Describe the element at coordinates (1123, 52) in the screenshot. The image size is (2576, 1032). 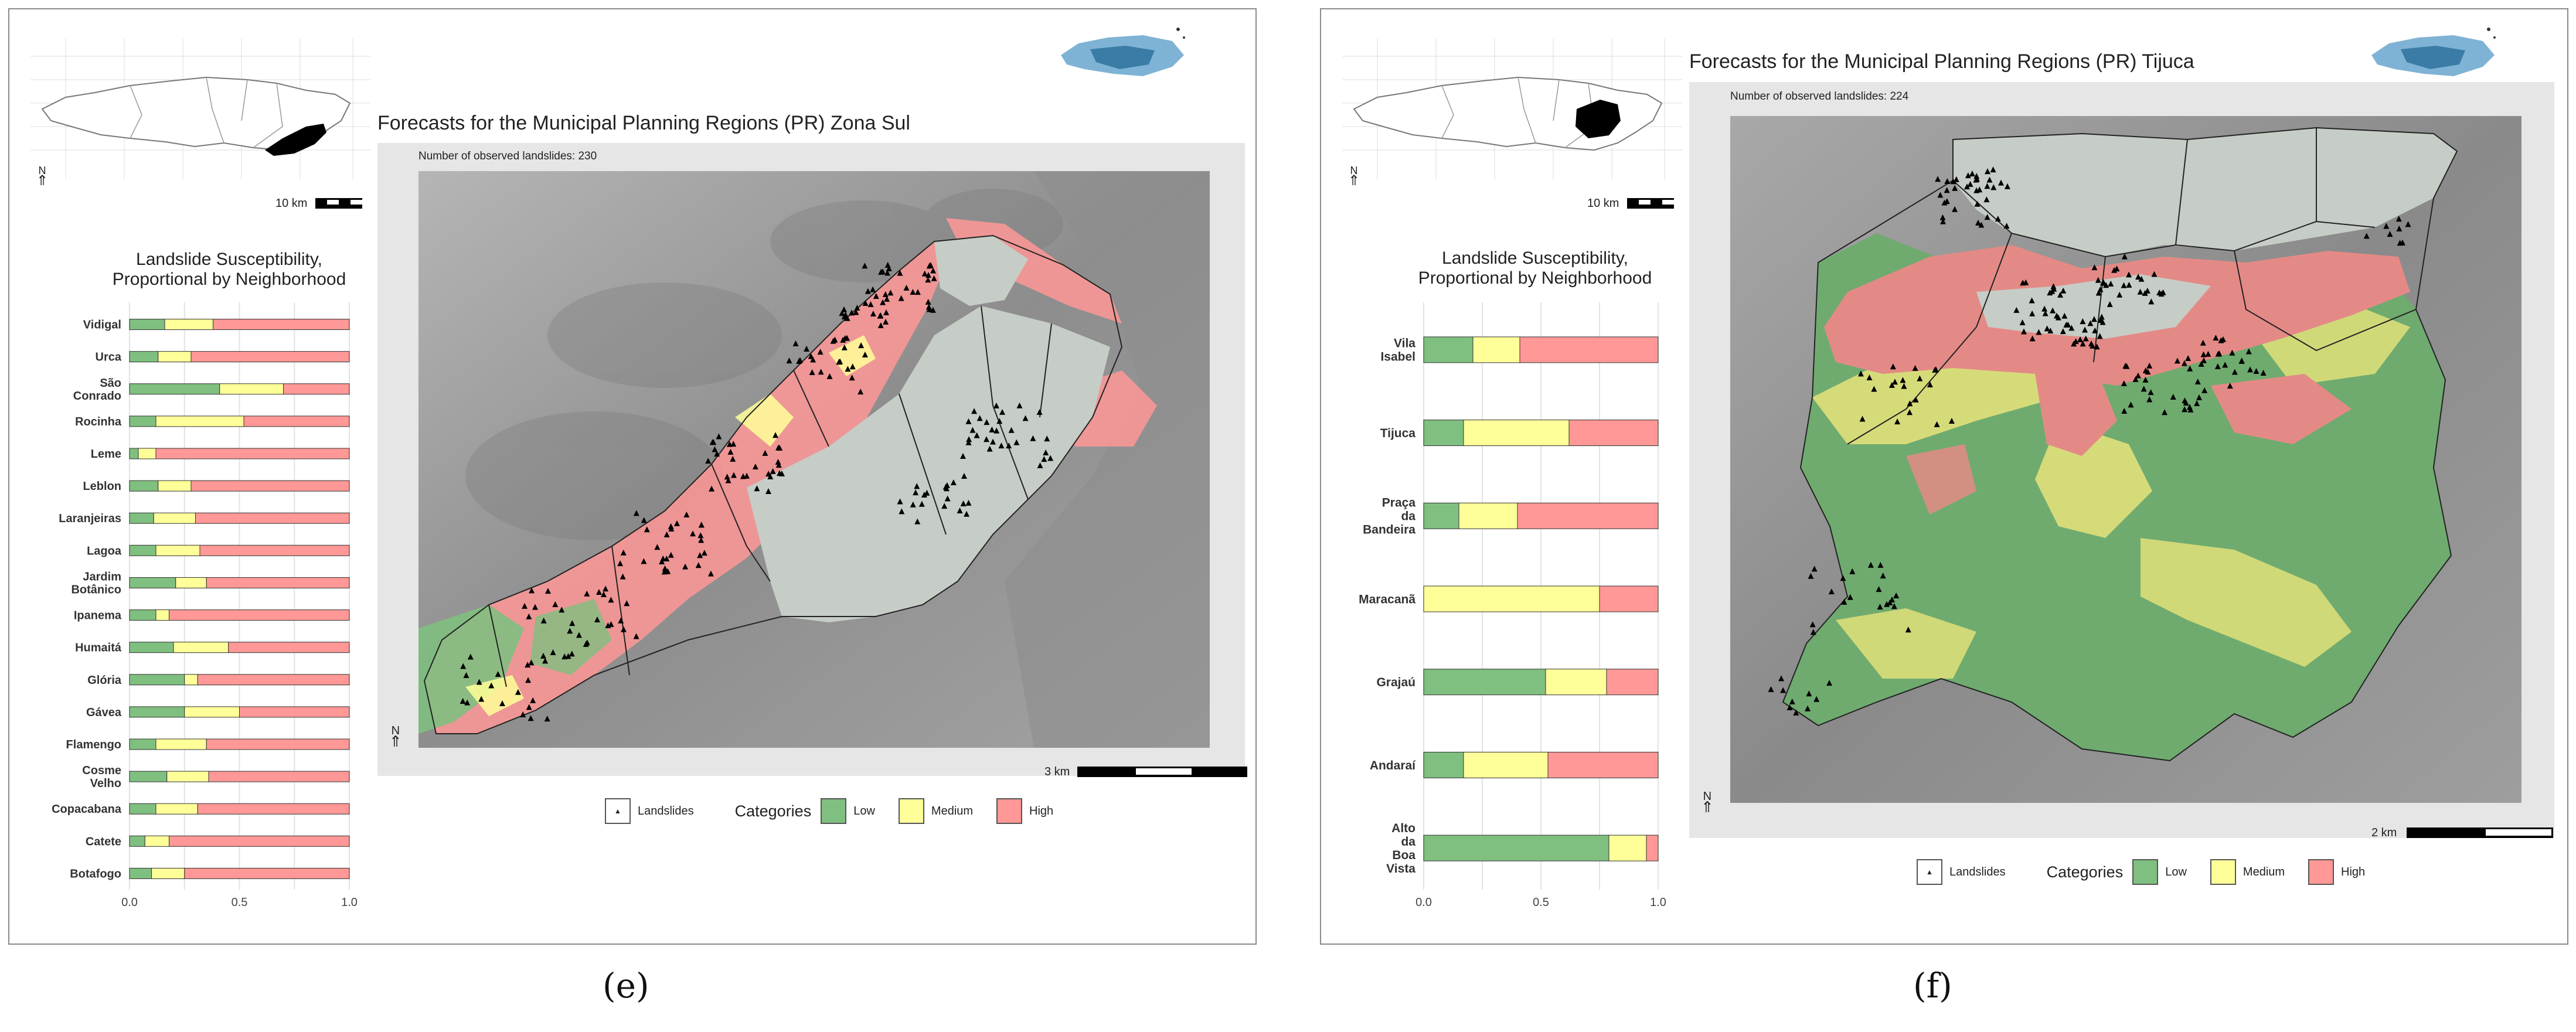
I see `hex-overview-map-e` at that location.